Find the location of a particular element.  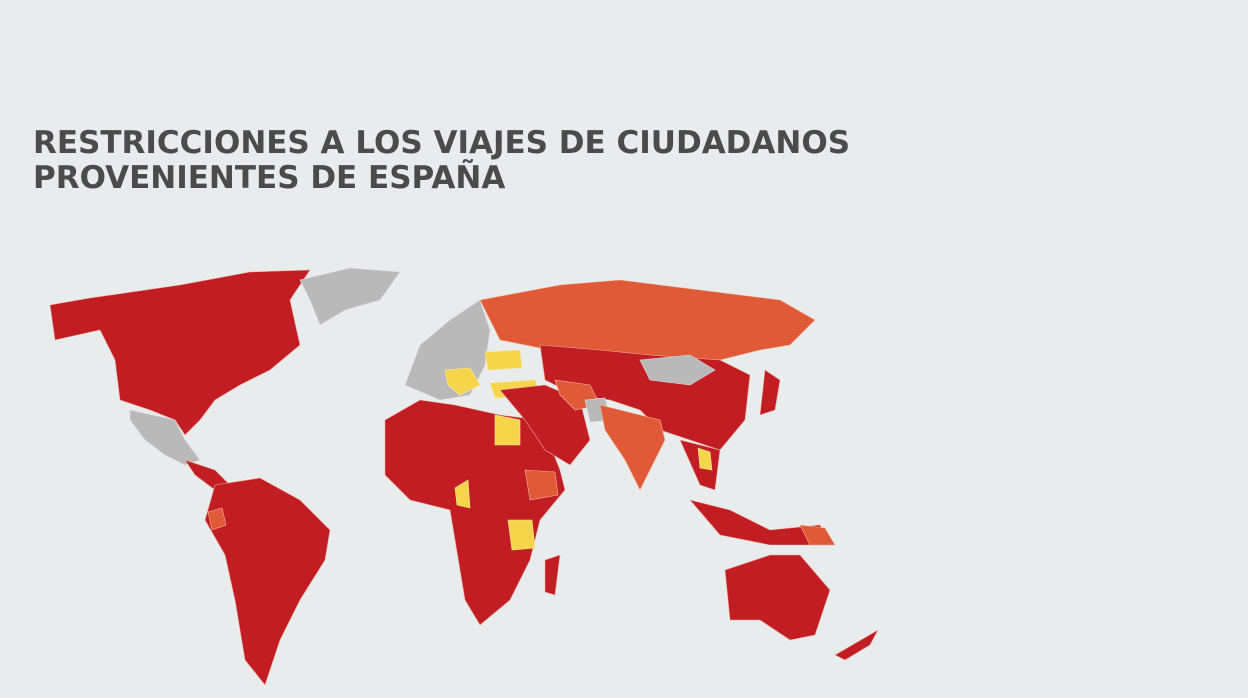

laos is located at coordinates (705, 459).